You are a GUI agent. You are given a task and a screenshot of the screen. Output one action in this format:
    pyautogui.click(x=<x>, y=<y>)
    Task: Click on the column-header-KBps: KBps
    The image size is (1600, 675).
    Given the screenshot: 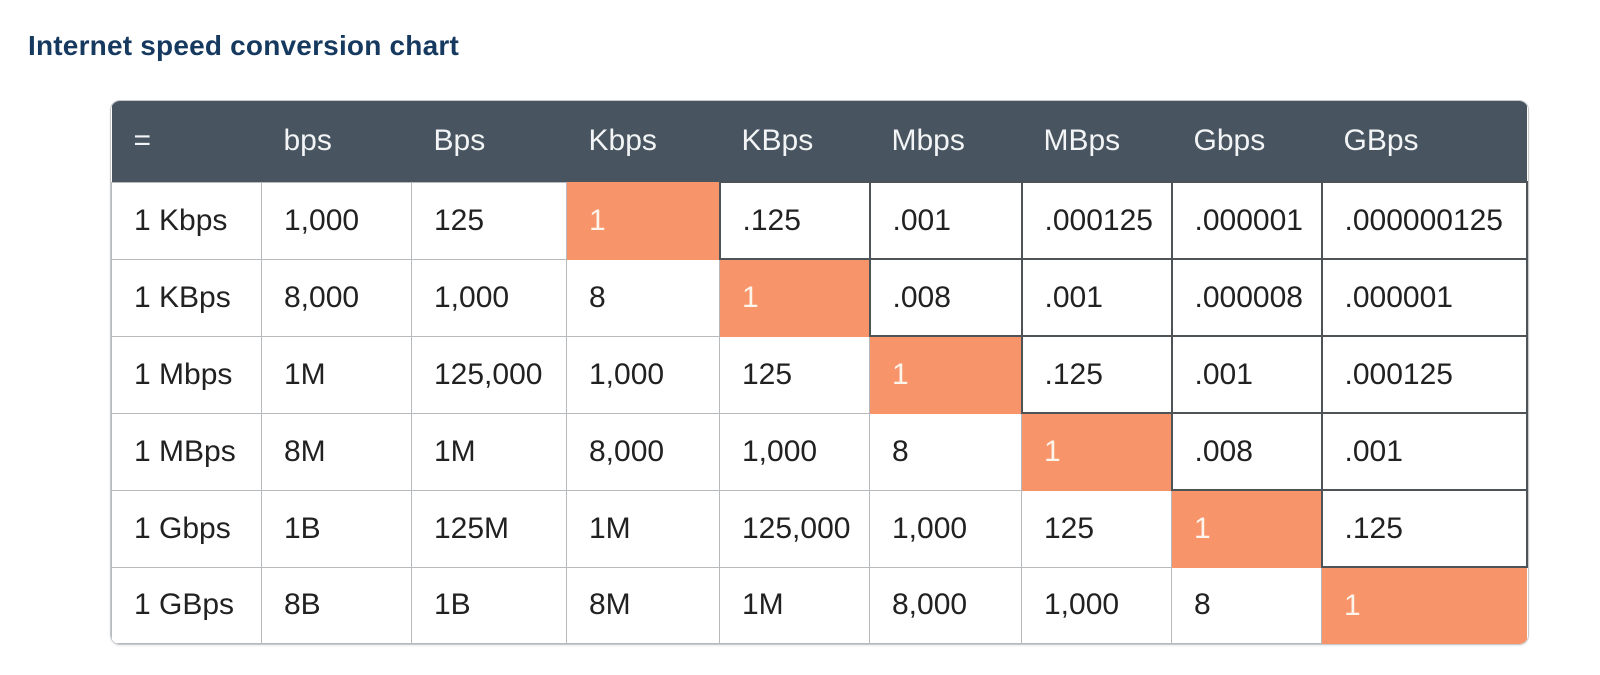 What is the action you would take?
    pyautogui.click(x=794, y=141)
    